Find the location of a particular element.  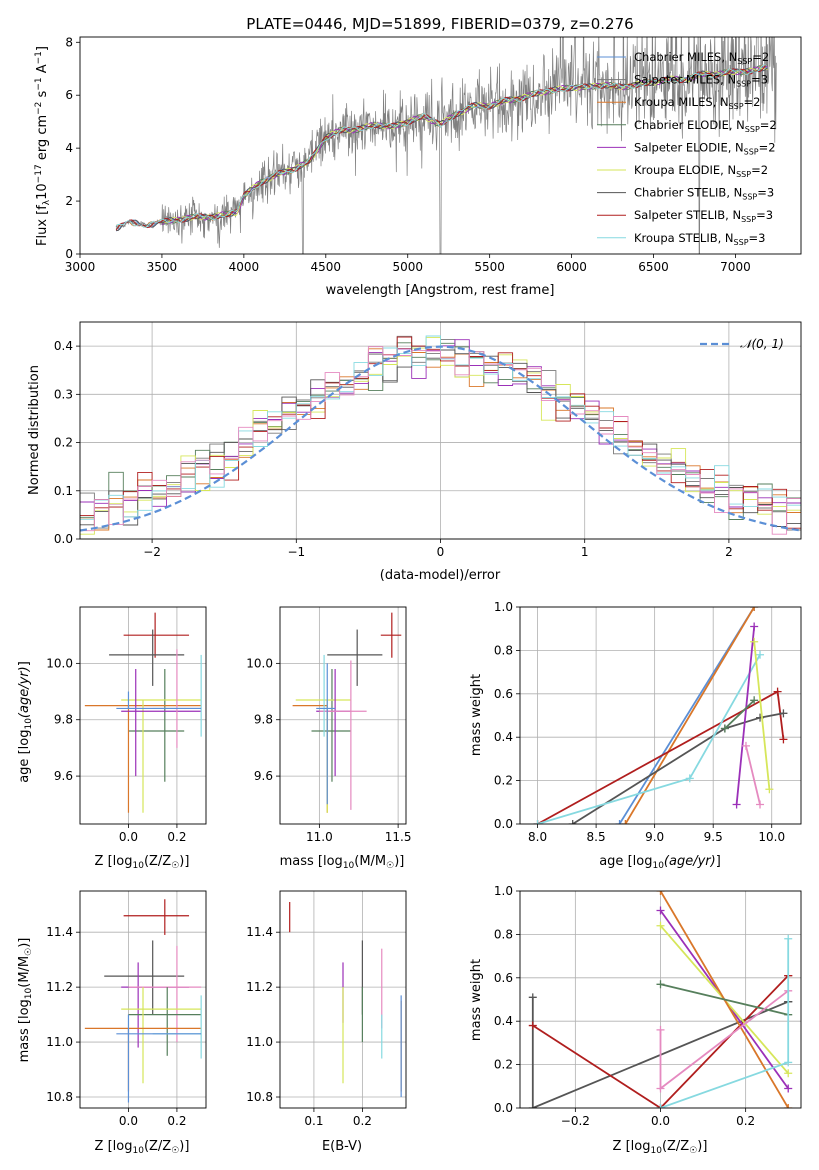

y-tick-label: 2 is located at coordinates (69, 201).